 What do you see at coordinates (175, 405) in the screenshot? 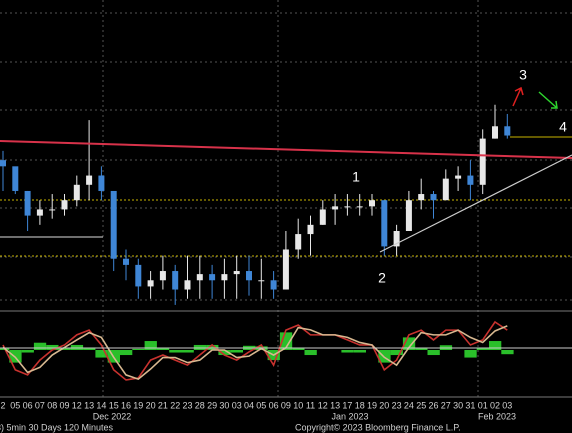
I see `x-tick-label: 22` at bounding box center [175, 405].